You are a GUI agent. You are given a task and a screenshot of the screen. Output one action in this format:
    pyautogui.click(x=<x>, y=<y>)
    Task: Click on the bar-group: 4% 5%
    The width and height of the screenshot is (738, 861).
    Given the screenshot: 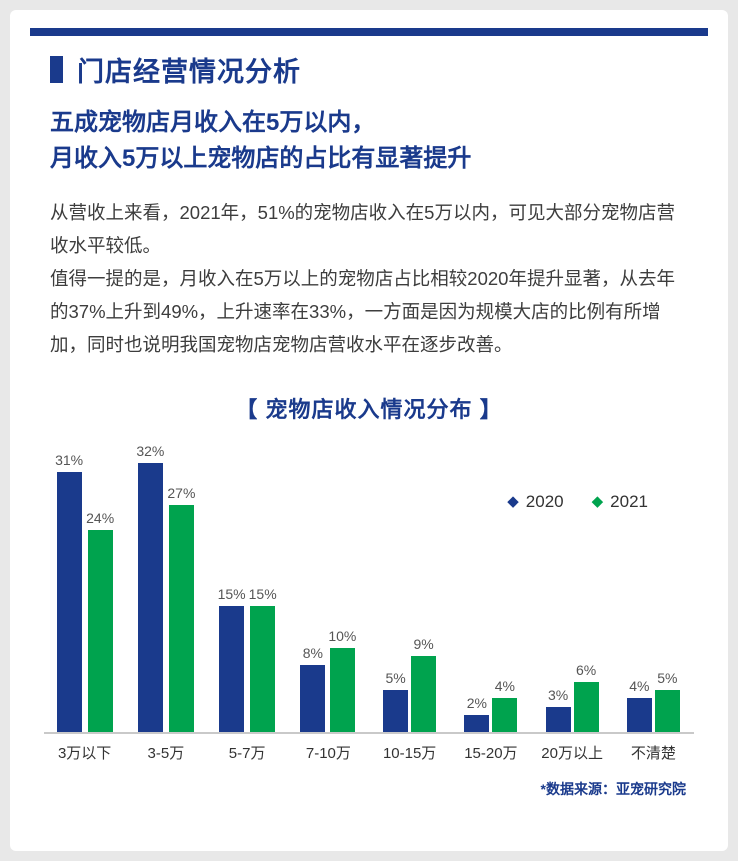 What is the action you would take?
    pyautogui.click(x=653, y=701)
    